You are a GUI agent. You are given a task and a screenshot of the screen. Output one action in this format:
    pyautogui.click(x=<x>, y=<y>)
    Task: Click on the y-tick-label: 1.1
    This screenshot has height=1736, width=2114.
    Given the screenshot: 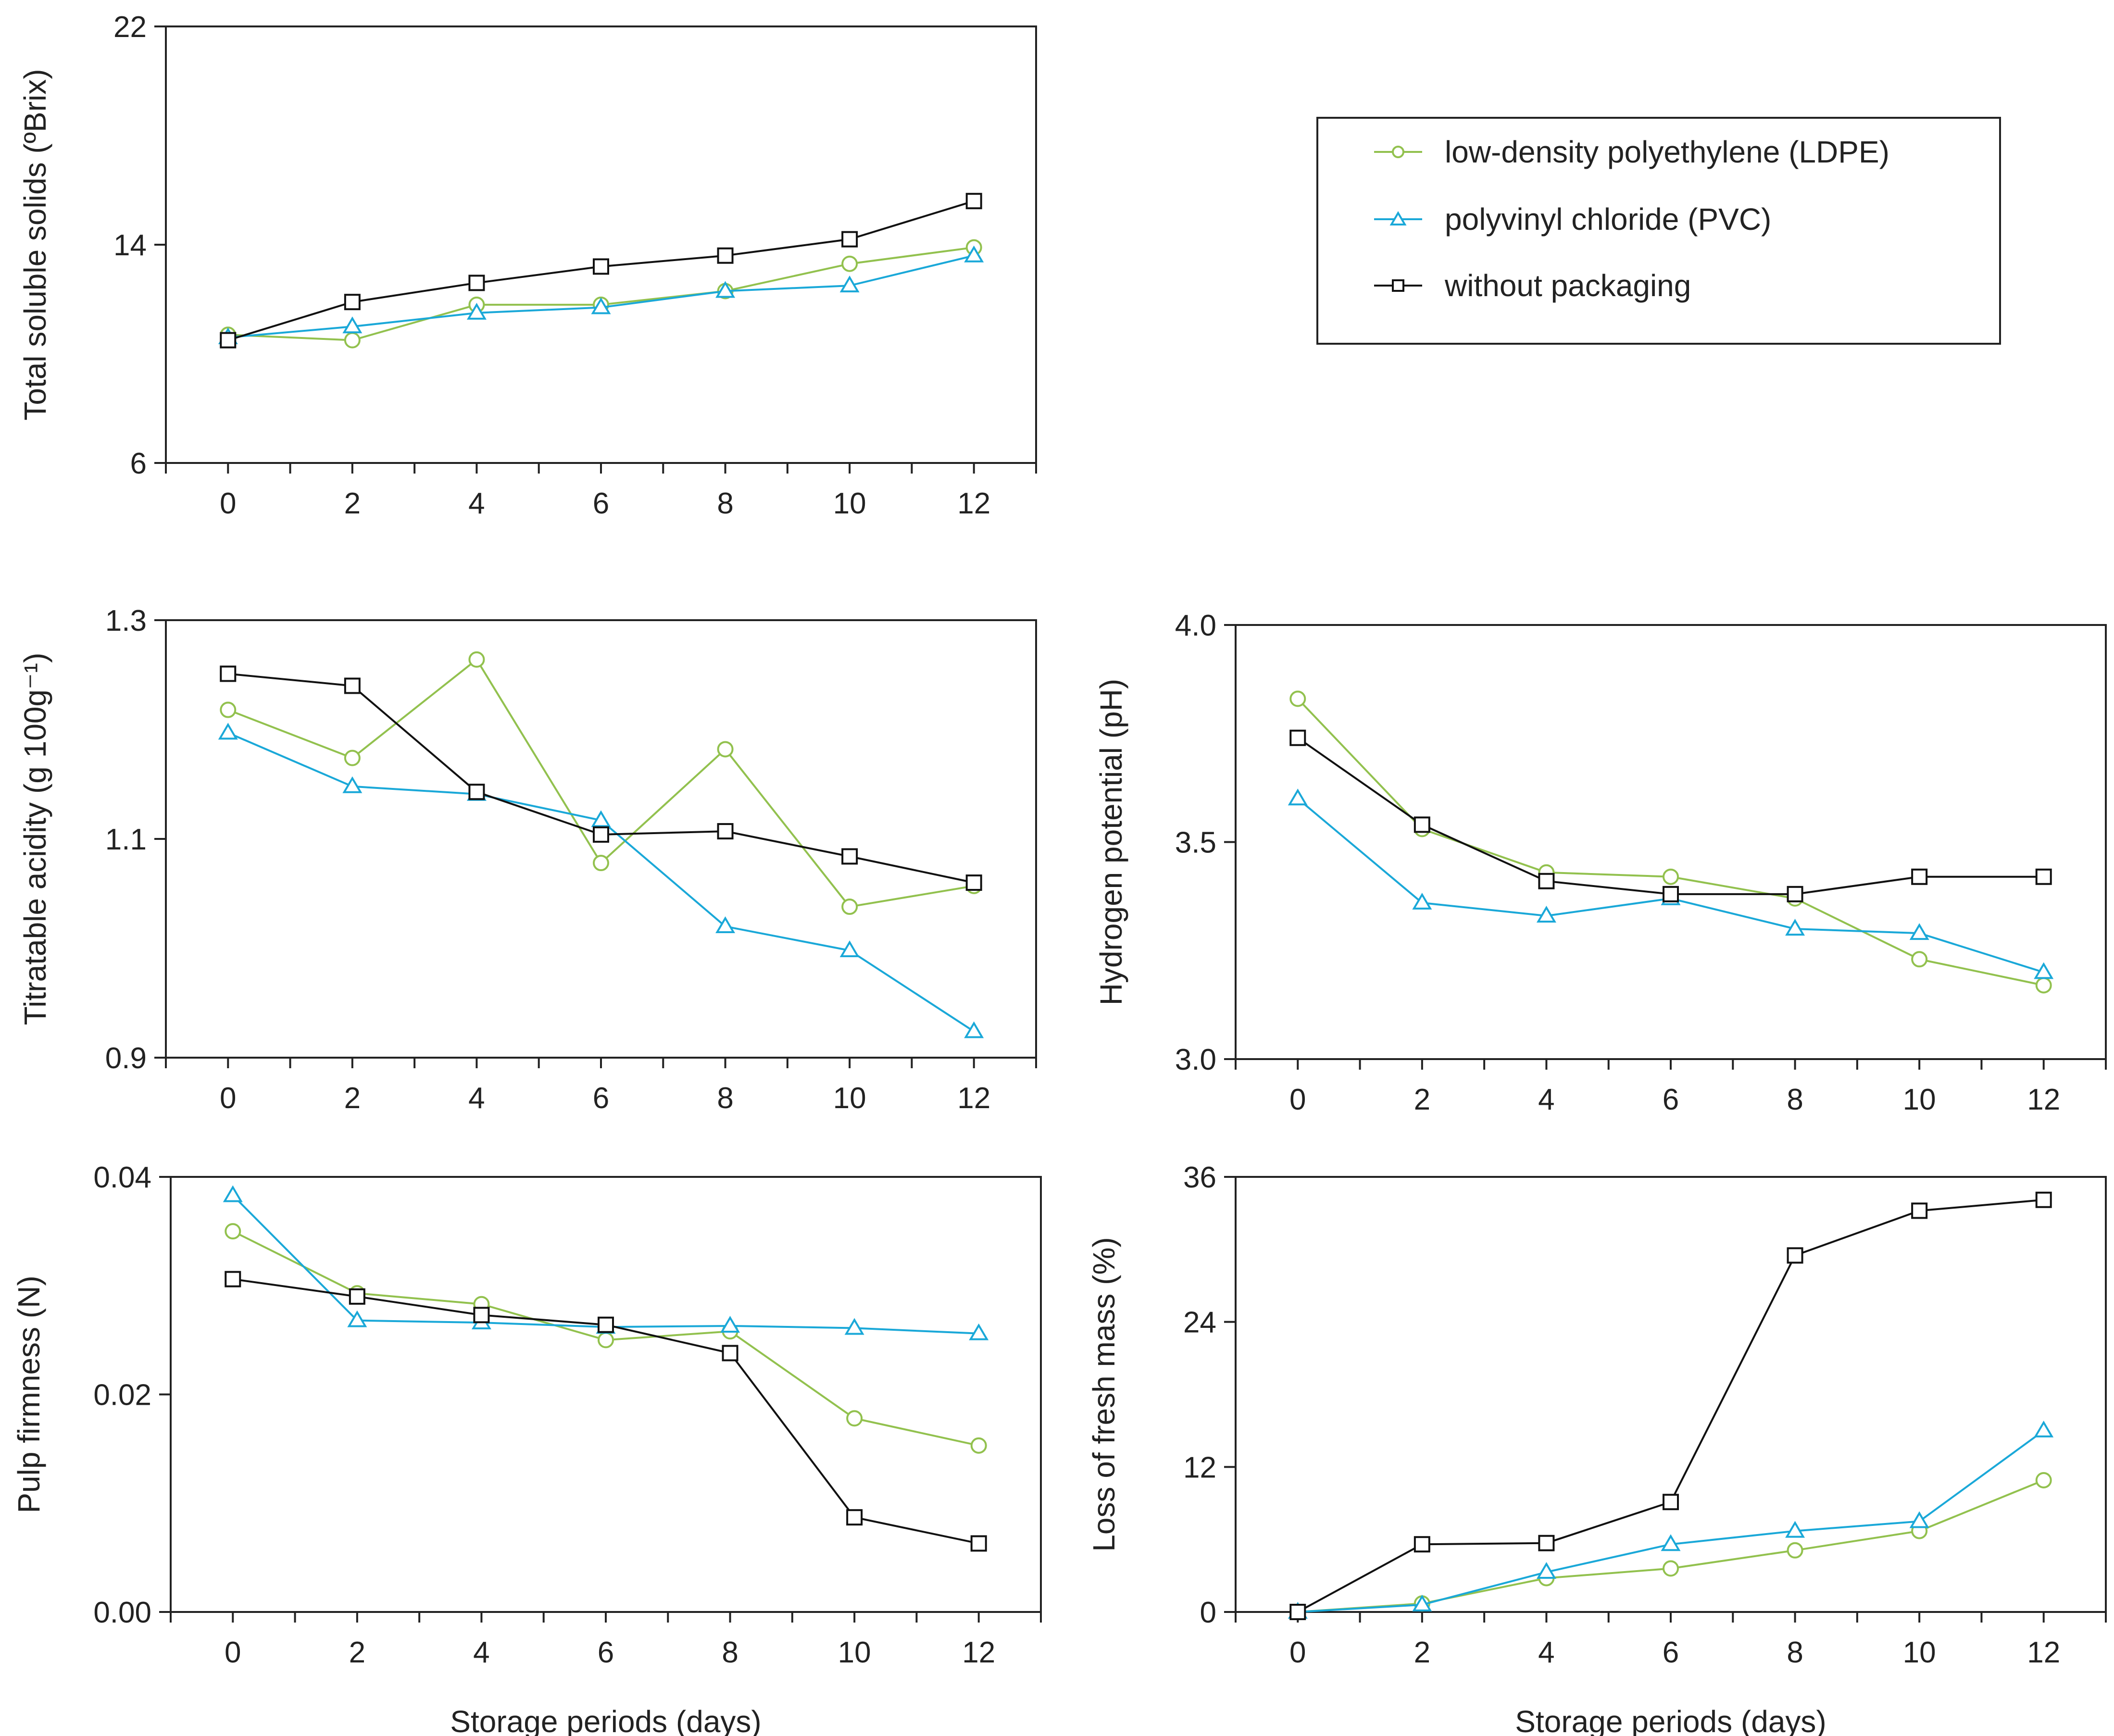 What is the action you would take?
    pyautogui.click(x=126, y=839)
    